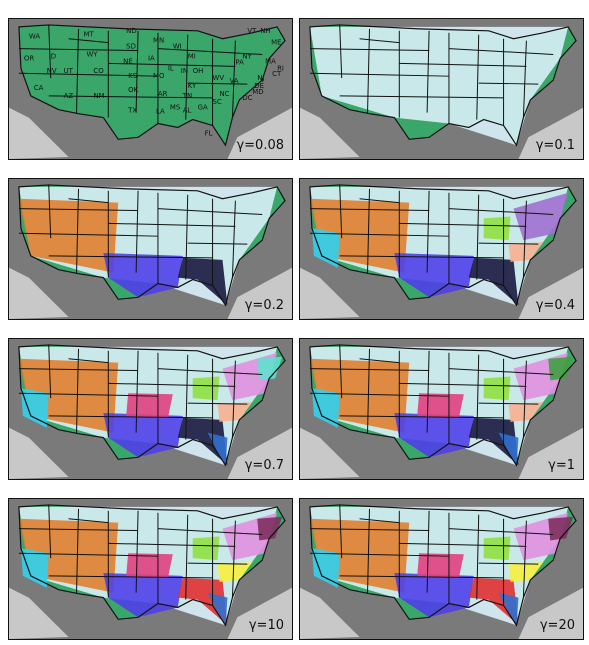  What do you see at coordinates (219, 78) in the screenshot?
I see `state-label: WV` at bounding box center [219, 78].